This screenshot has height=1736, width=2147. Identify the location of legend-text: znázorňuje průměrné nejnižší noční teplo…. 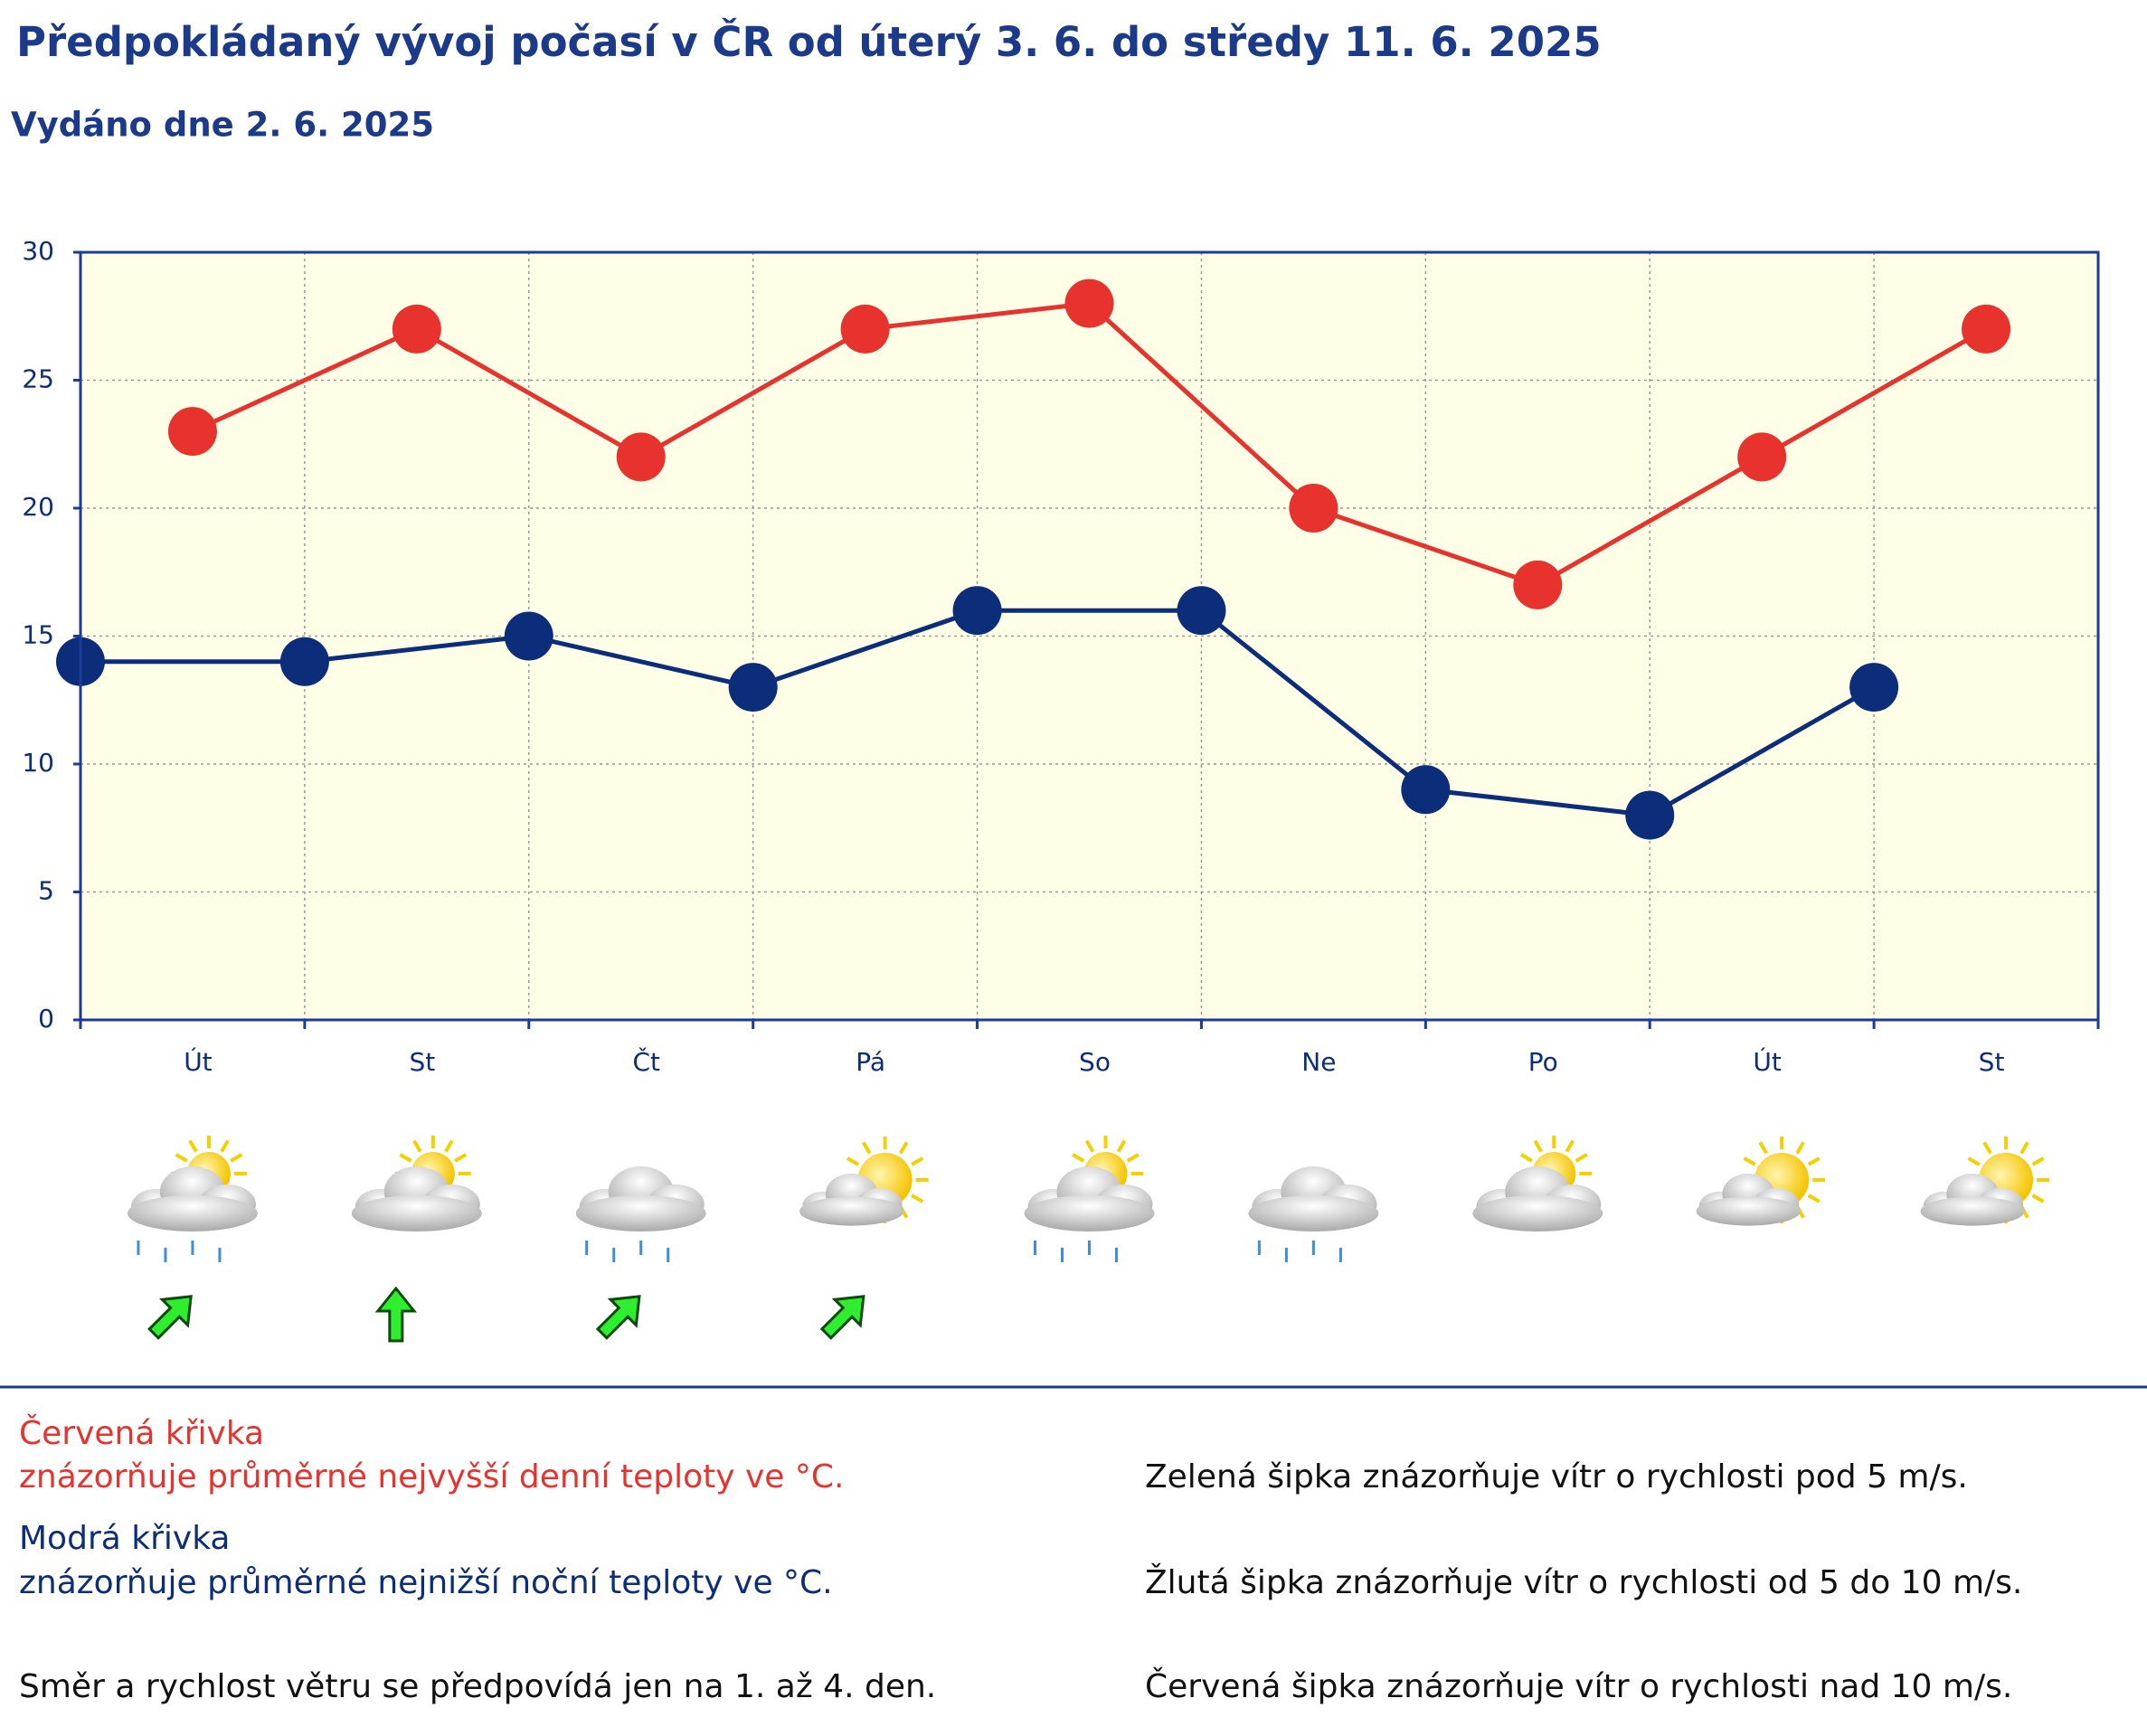
(426, 1582).